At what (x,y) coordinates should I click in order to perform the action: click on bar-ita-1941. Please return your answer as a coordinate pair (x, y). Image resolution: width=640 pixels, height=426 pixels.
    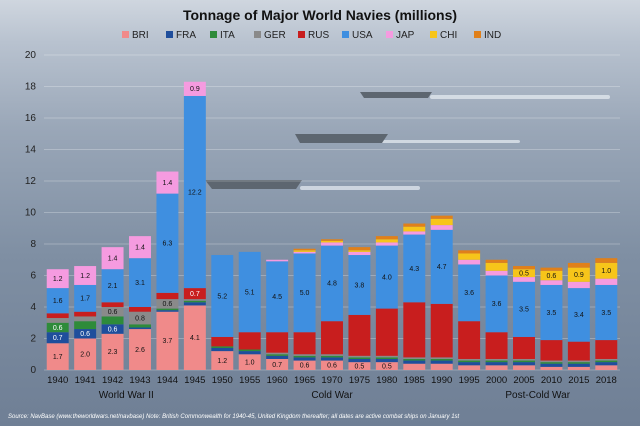
    Looking at the image, I should click on (85, 325).